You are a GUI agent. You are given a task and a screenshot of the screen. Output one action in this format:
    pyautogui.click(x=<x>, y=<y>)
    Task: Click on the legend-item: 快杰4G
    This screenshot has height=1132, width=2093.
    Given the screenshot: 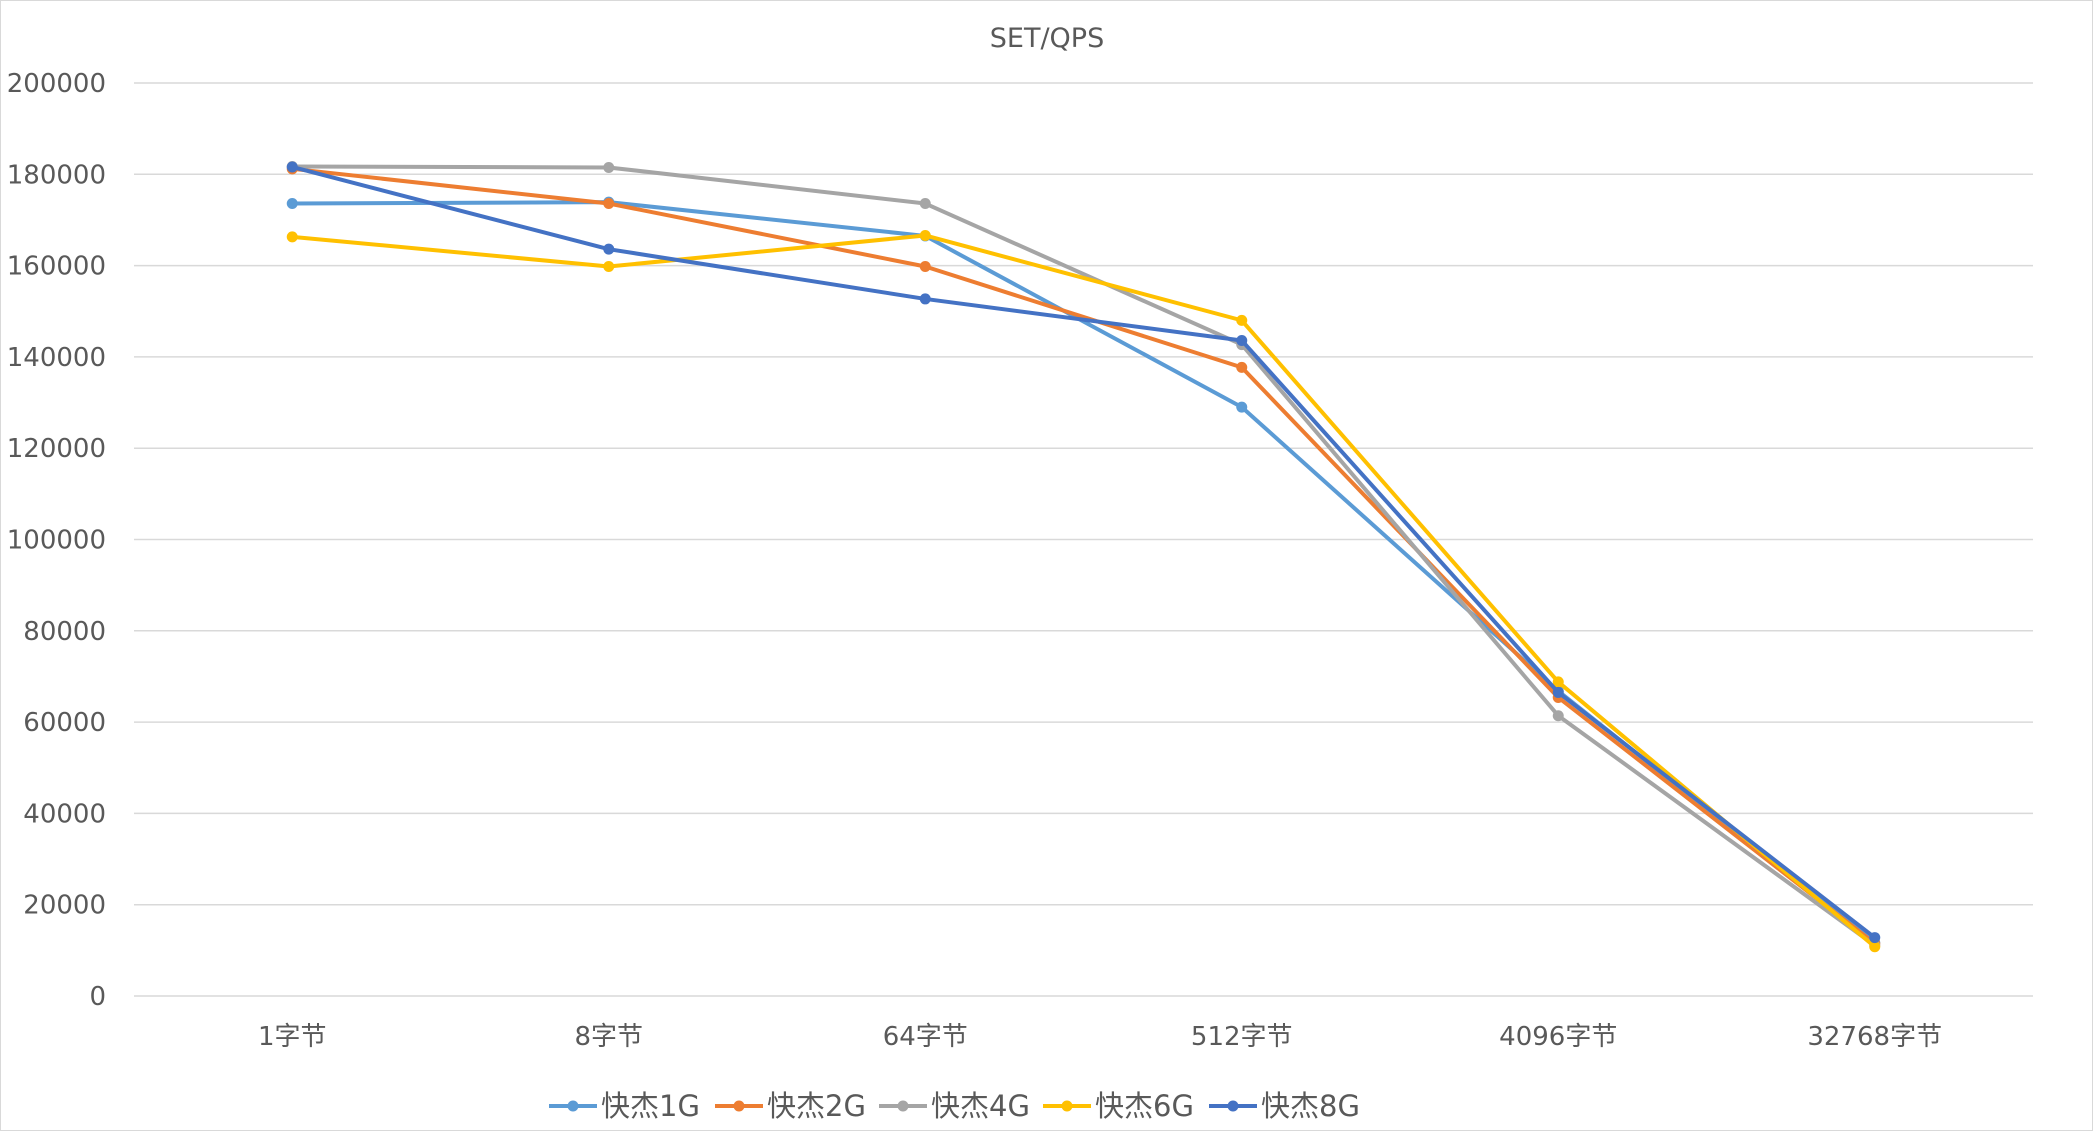 What is the action you would take?
    pyautogui.click(x=954, y=1106)
    